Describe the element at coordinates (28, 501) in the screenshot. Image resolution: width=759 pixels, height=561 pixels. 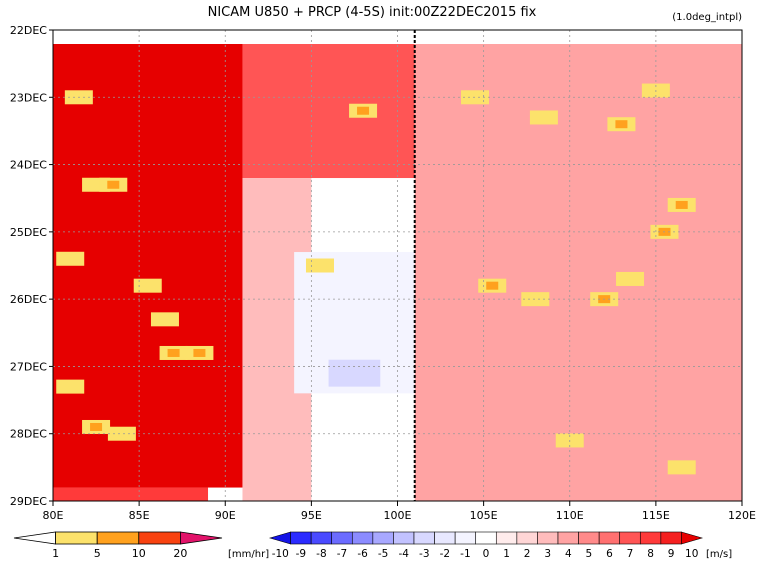
I see `y-tick-label: 29DEC` at that location.